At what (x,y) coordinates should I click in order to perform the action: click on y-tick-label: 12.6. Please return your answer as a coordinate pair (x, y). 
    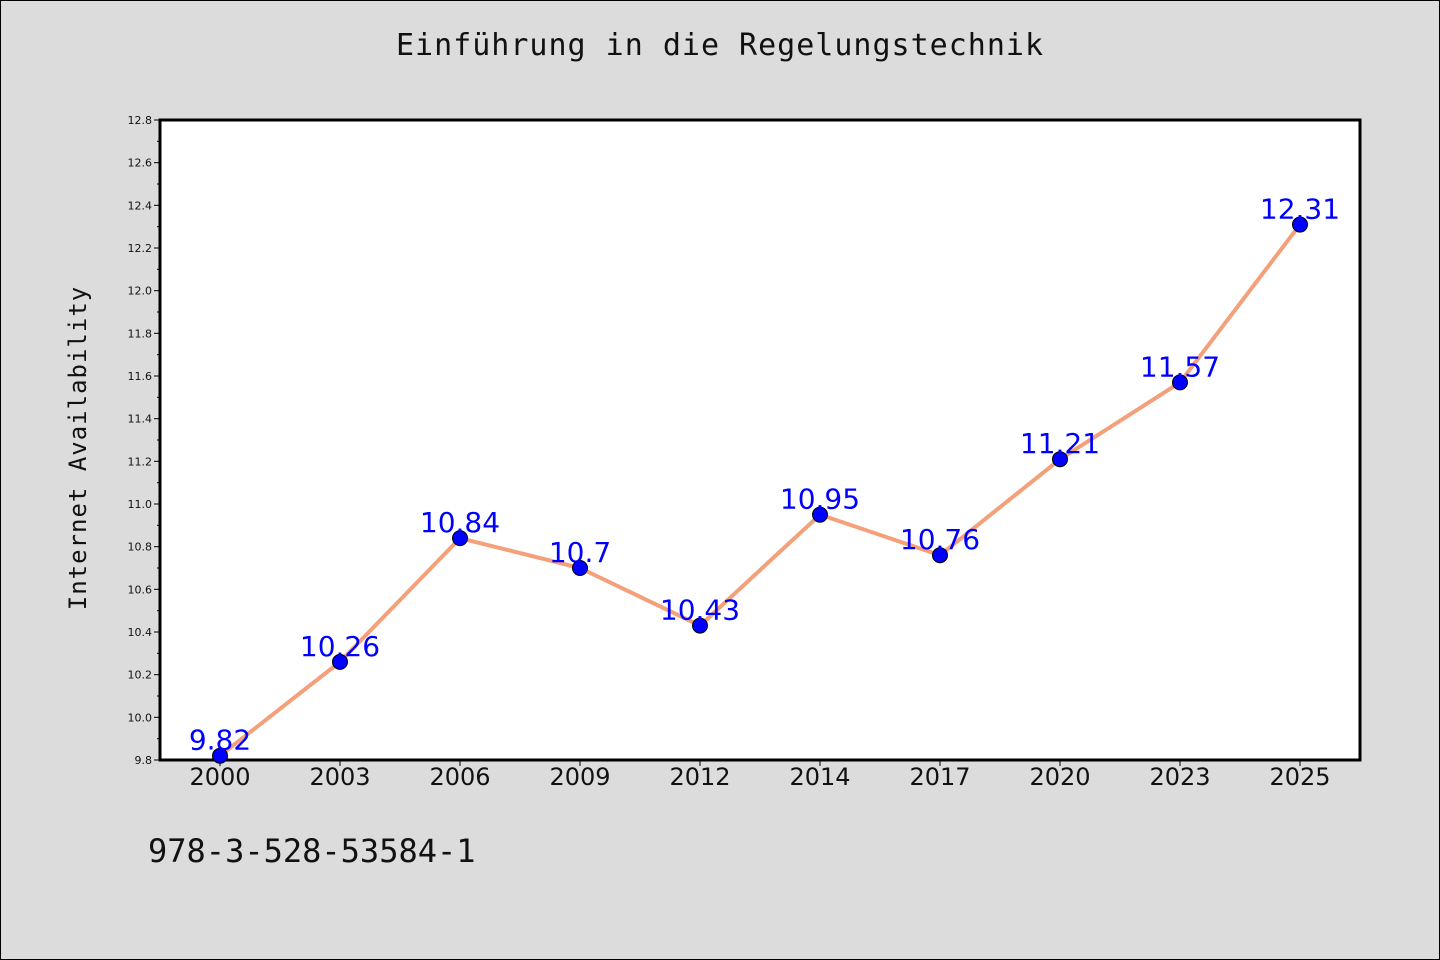
    Looking at the image, I should click on (140, 163).